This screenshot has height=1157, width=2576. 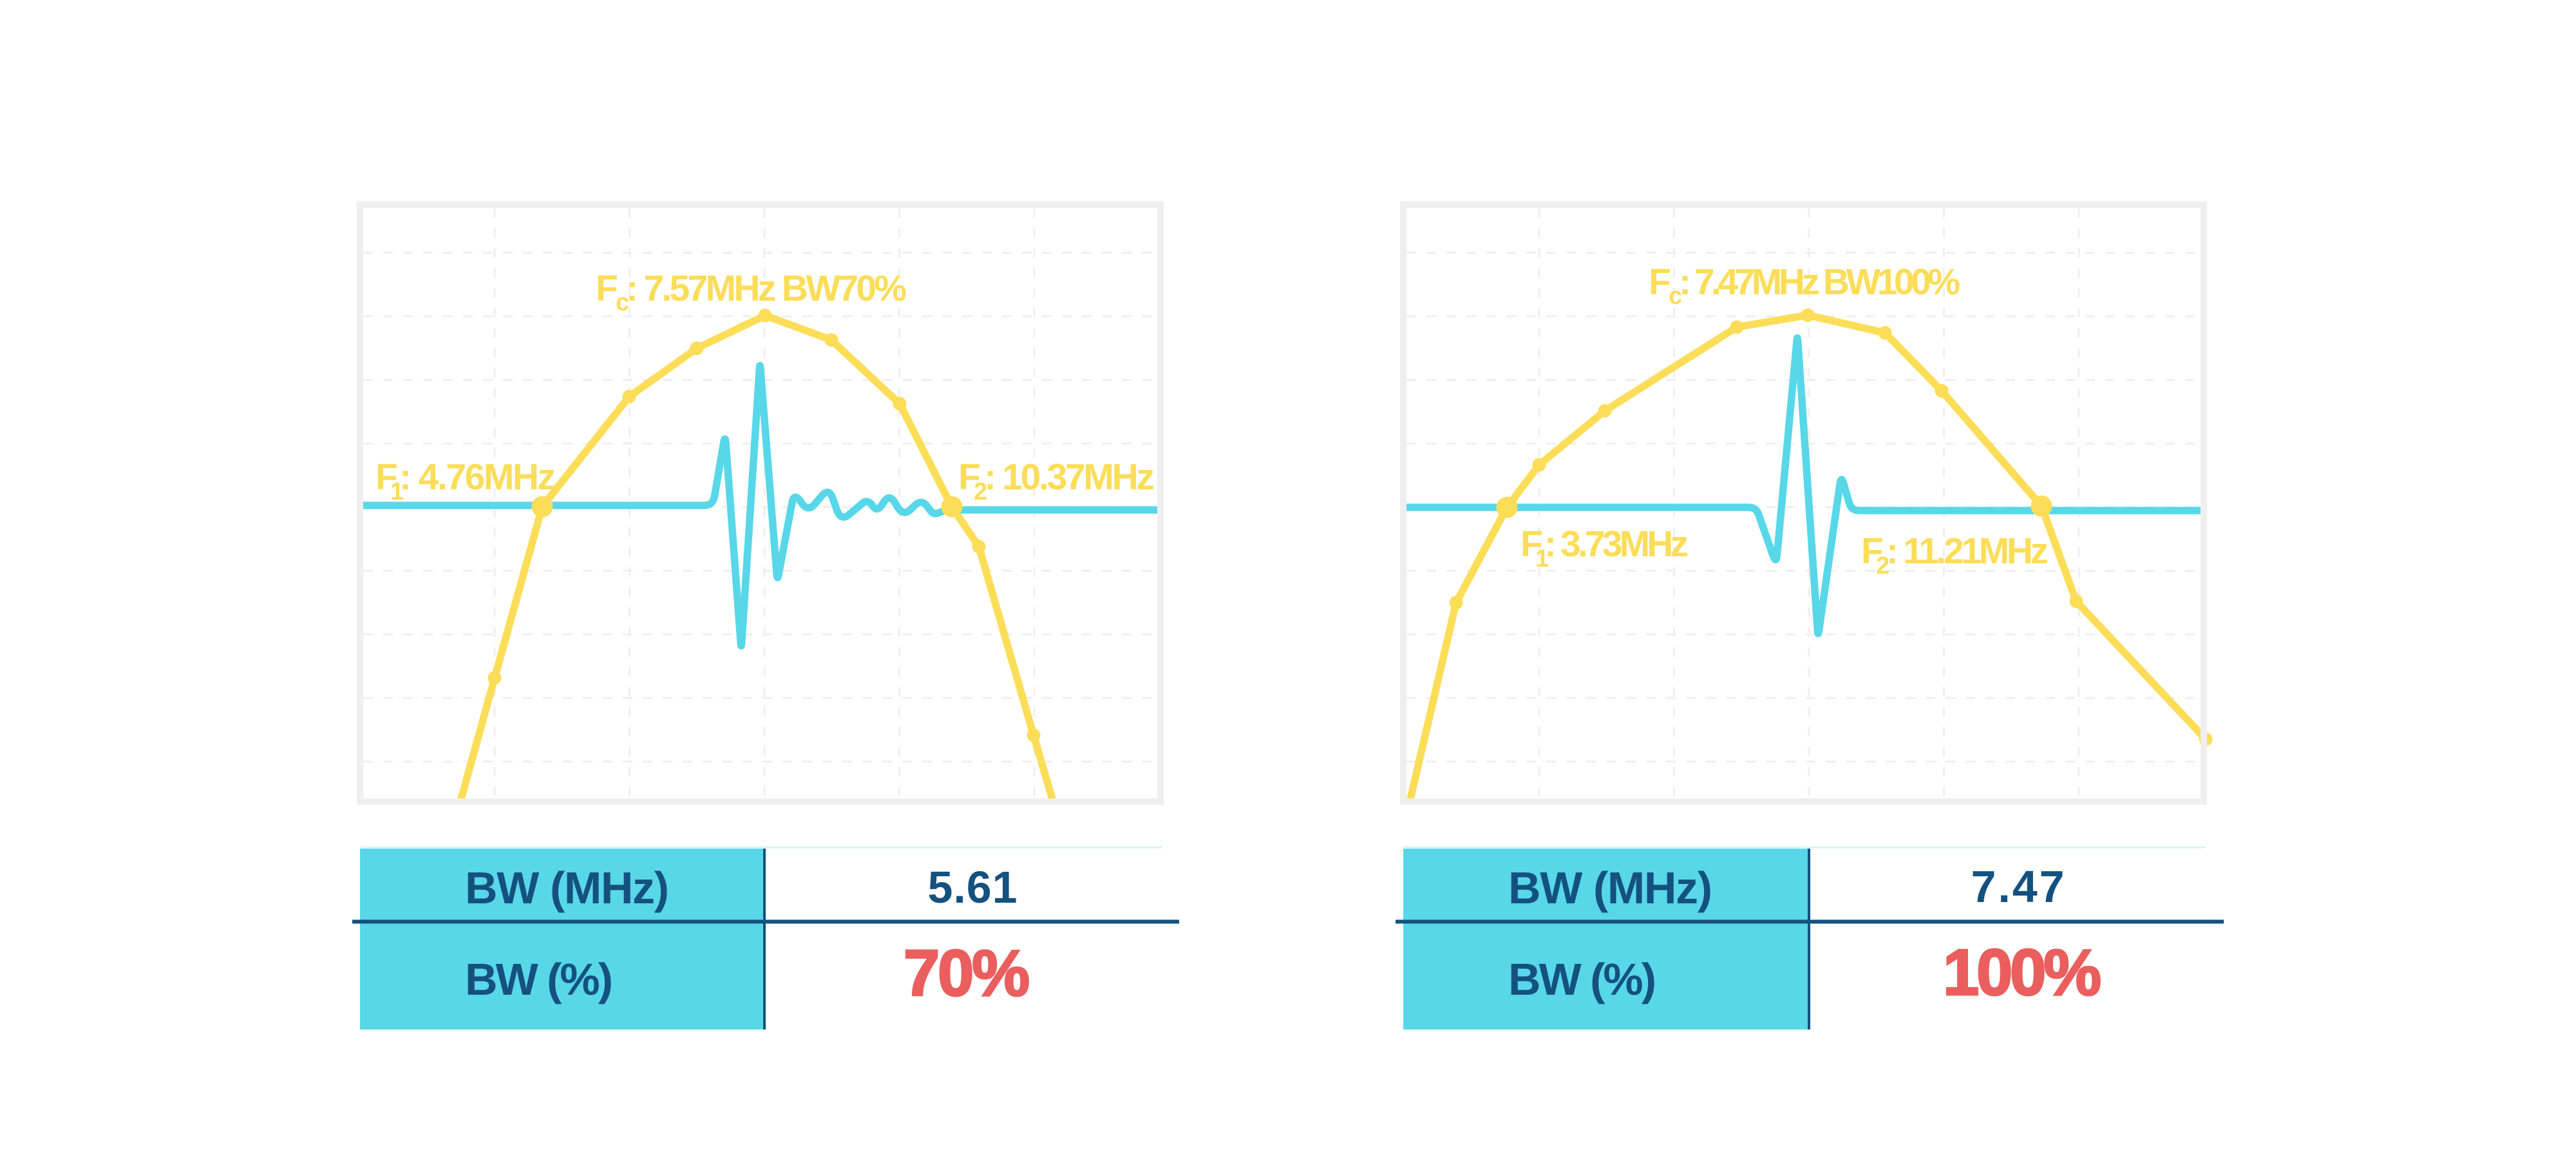 What do you see at coordinates (1616, 544) in the screenshot?
I see `svg-text:: 3.73MHz: : 3.73MHz` at bounding box center [1616, 544].